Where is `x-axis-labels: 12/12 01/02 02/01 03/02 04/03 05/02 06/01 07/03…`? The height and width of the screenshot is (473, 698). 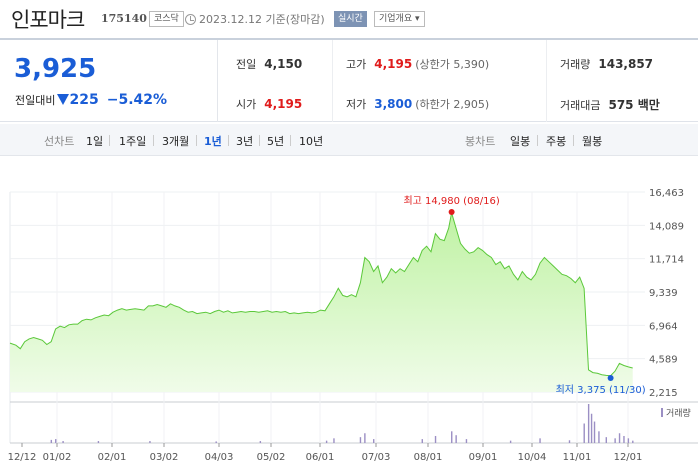 x-axis-labels: 12/12 01/02 02/01 03/02 04/03 05/02 06/01 07/03… is located at coordinates (325, 457).